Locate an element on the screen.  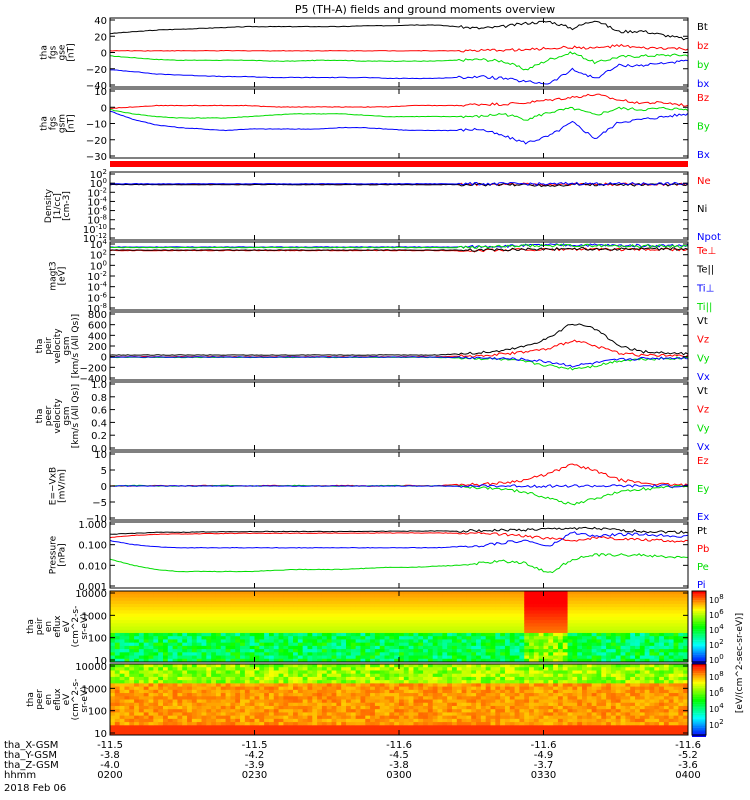
panel-ylabel-fgs_gsm: gsm is located at coordinates (63, 123).